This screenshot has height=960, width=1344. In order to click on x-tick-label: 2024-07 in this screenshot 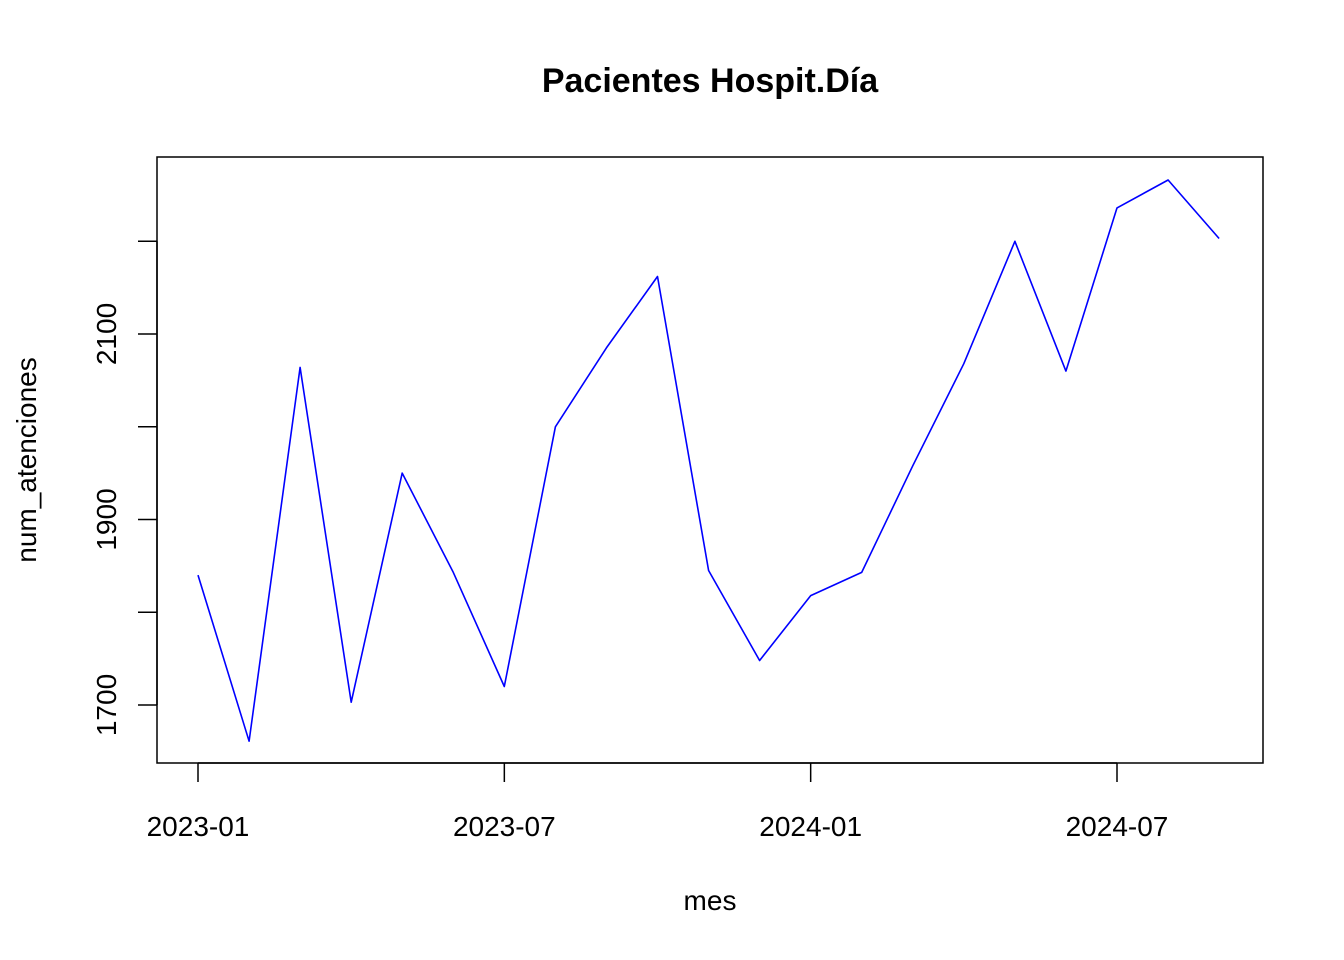, I will do `click(1117, 826)`.